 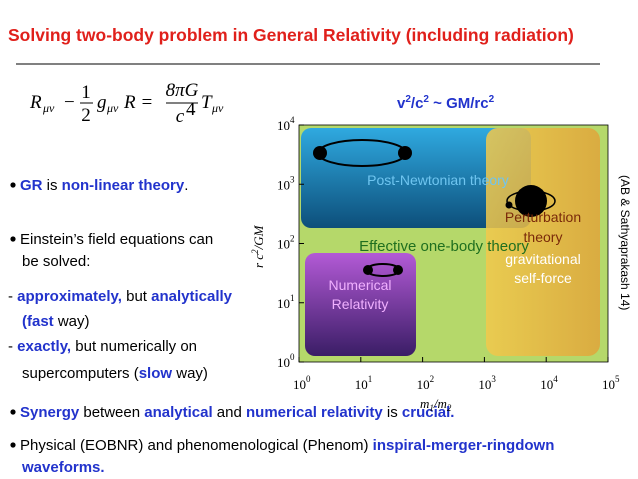 I want to click on text-run: is, so click(x=52, y=185).